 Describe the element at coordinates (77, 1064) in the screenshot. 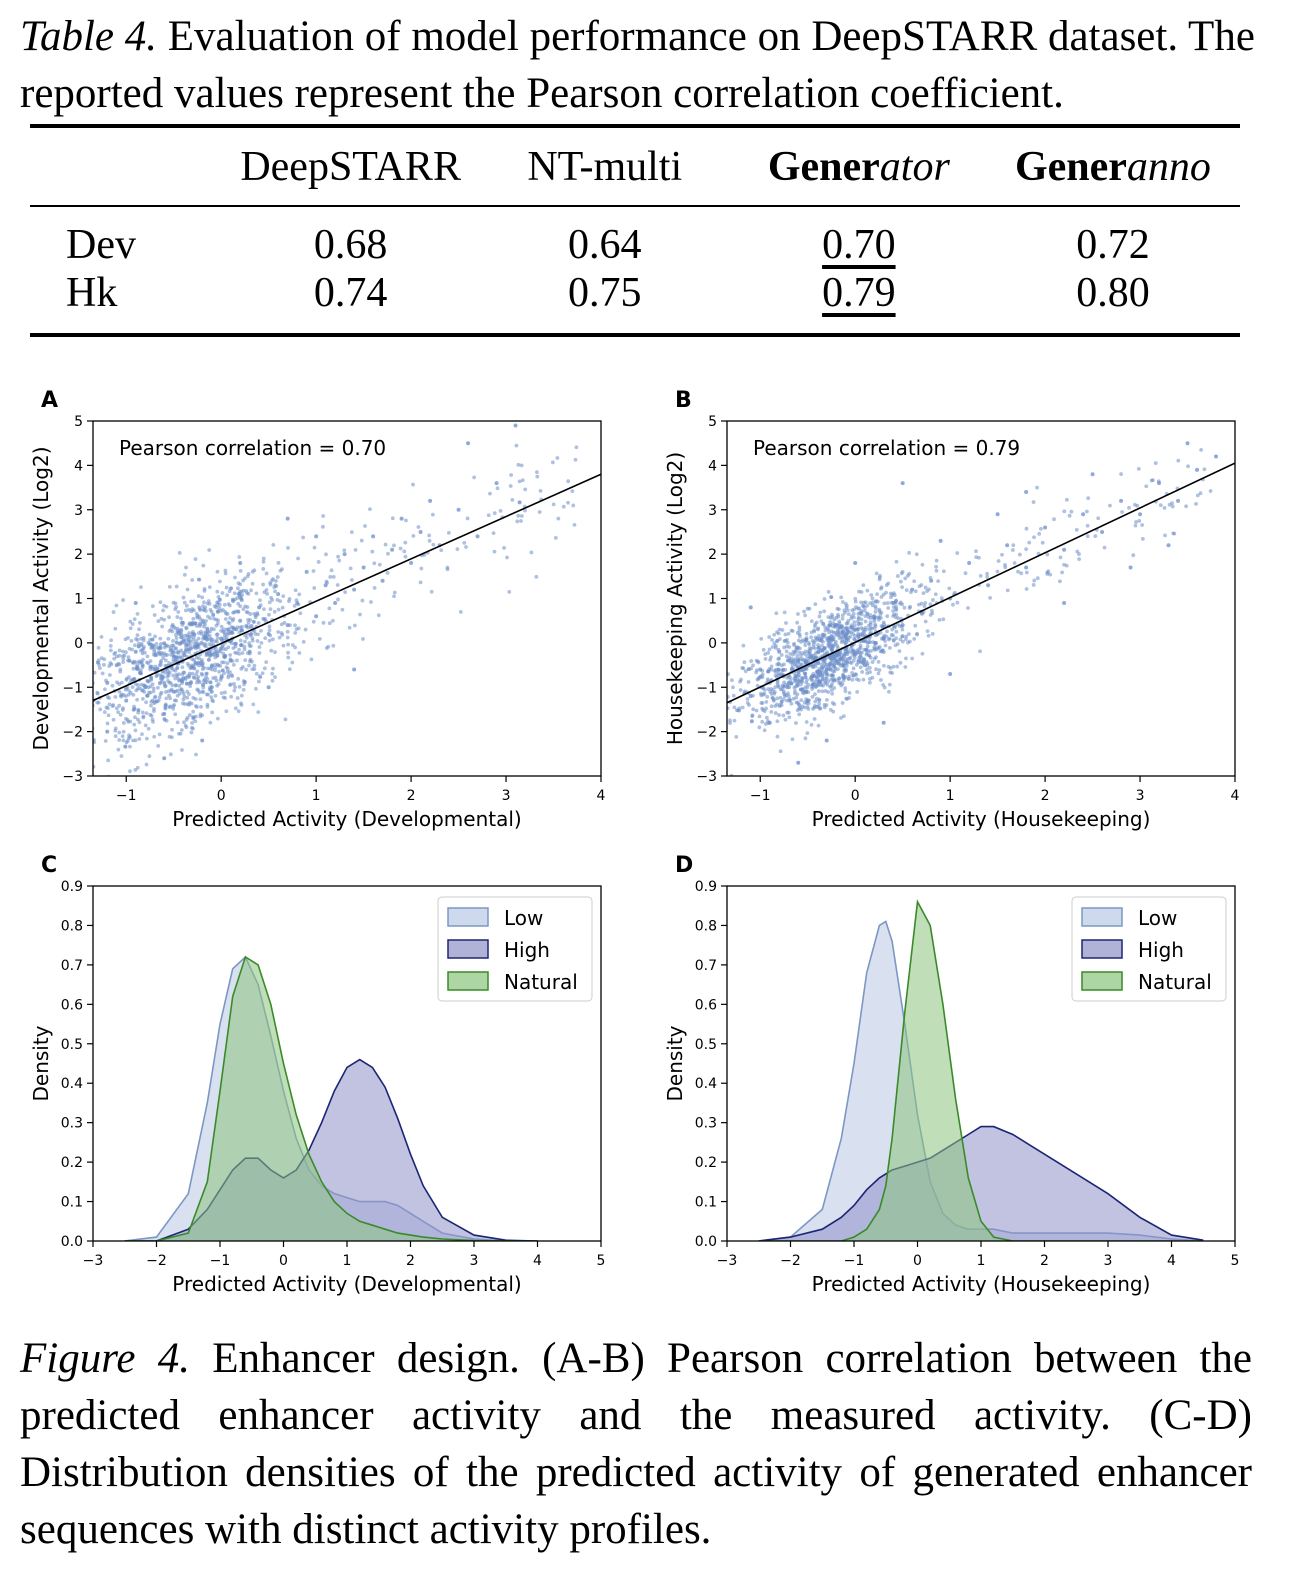

I see `y-axis: 0.00.10.20.30.40.50.60.70.80.9` at that location.